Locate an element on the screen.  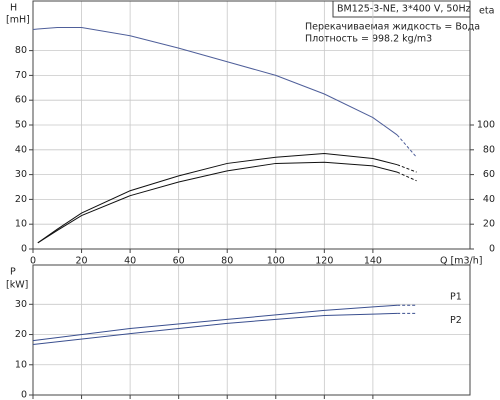
x-tick-label: 60 is located at coordinates (179, 261).